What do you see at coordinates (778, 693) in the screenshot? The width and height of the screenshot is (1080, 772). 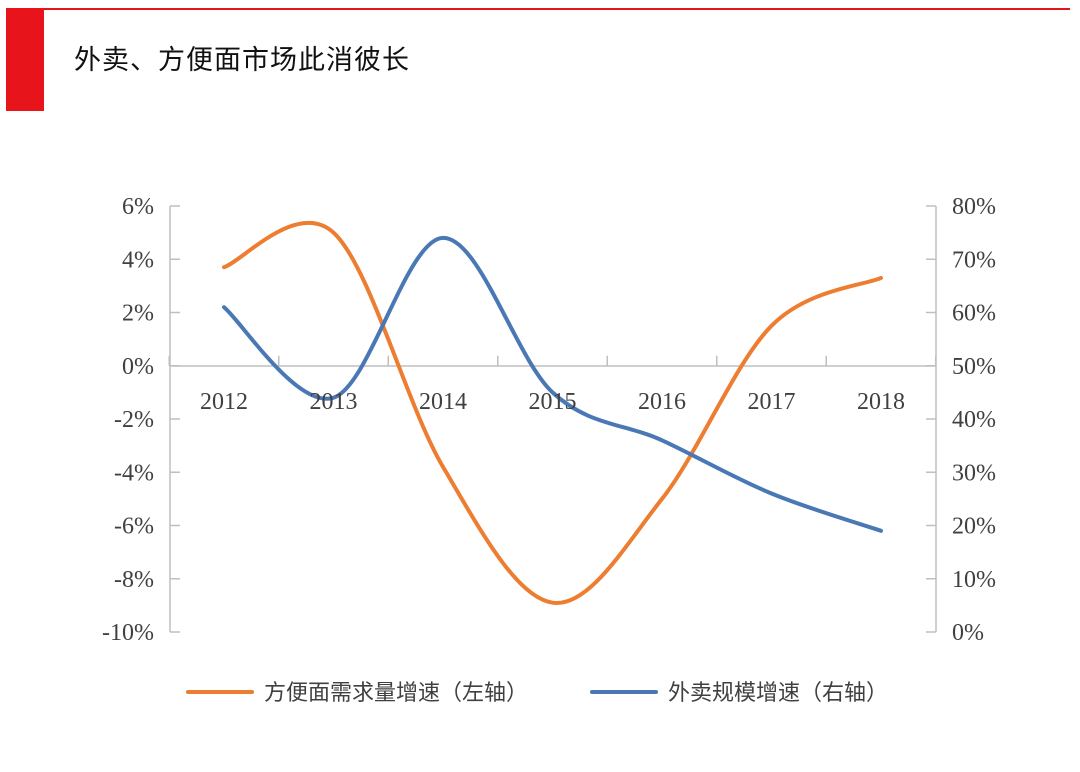 I see `legend-label: 外卖规模增速（右轴）` at bounding box center [778, 693].